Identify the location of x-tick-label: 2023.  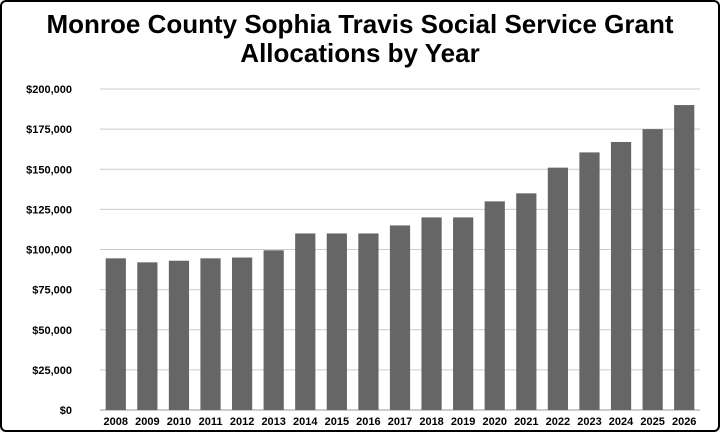
(589, 422).